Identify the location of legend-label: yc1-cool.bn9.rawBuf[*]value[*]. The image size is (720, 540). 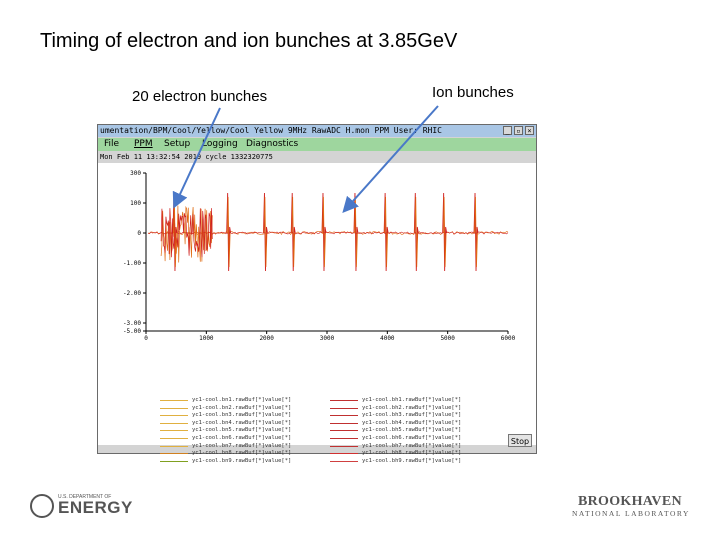
(242, 460).